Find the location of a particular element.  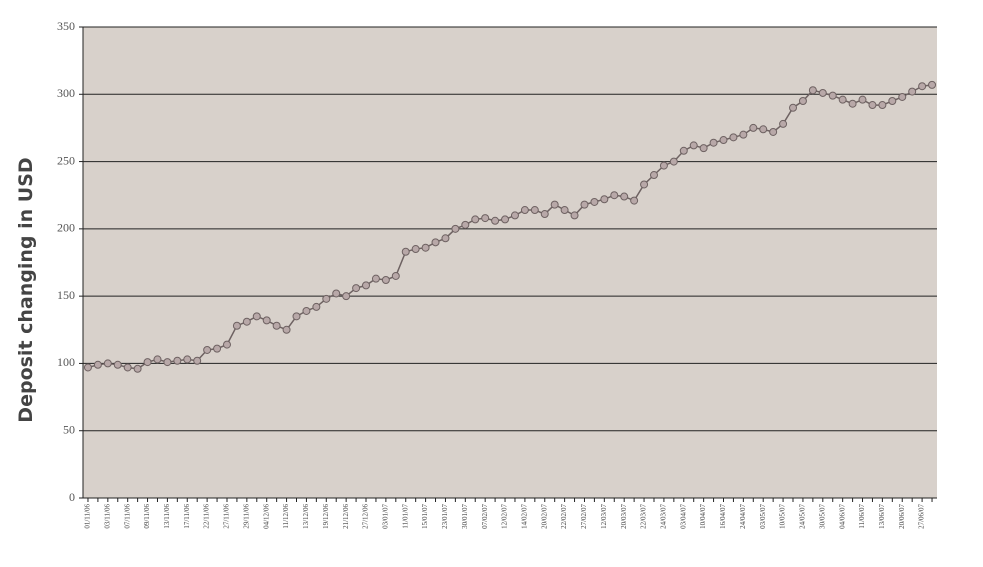

x-tick-label: 16/04/07 is located at coordinates (723, 516).